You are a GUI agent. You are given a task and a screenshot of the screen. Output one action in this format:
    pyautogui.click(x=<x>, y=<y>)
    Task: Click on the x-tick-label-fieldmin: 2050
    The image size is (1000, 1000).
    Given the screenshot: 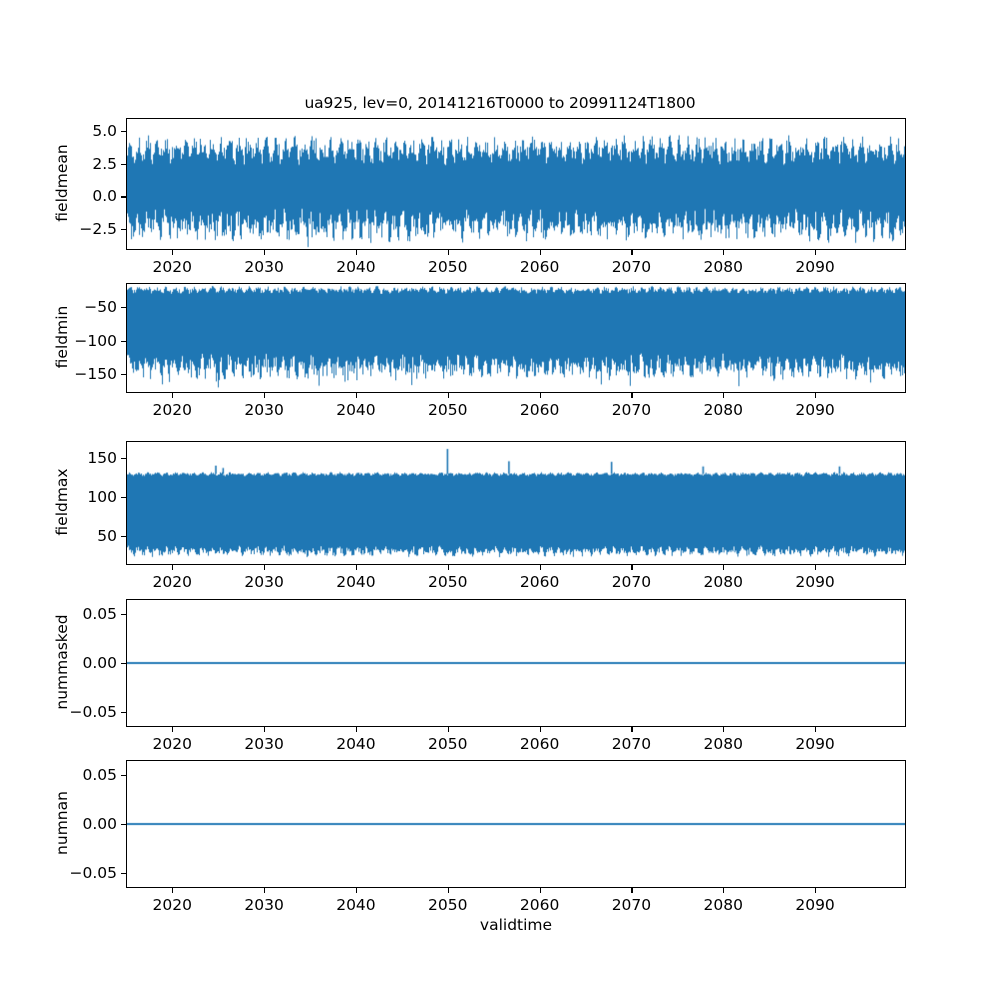 What is the action you would take?
    pyautogui.click(x=448, y=410)
    